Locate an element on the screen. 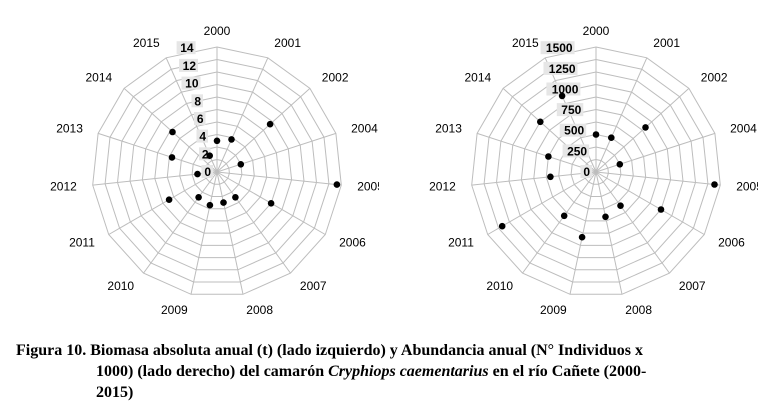 This screenshot has height=420, width=758. tick-label-1250: 1250 is located at coordinates (562, 69).